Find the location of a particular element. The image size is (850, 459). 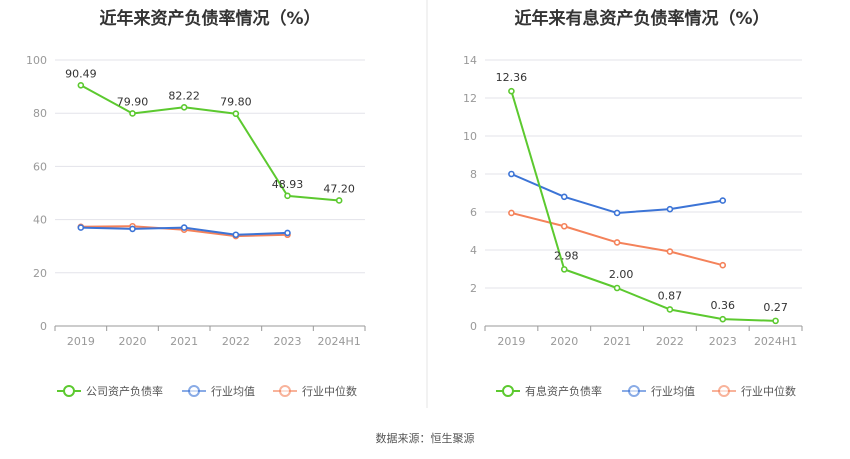

data-label: 0.27 is located at coordinates (775, 307).